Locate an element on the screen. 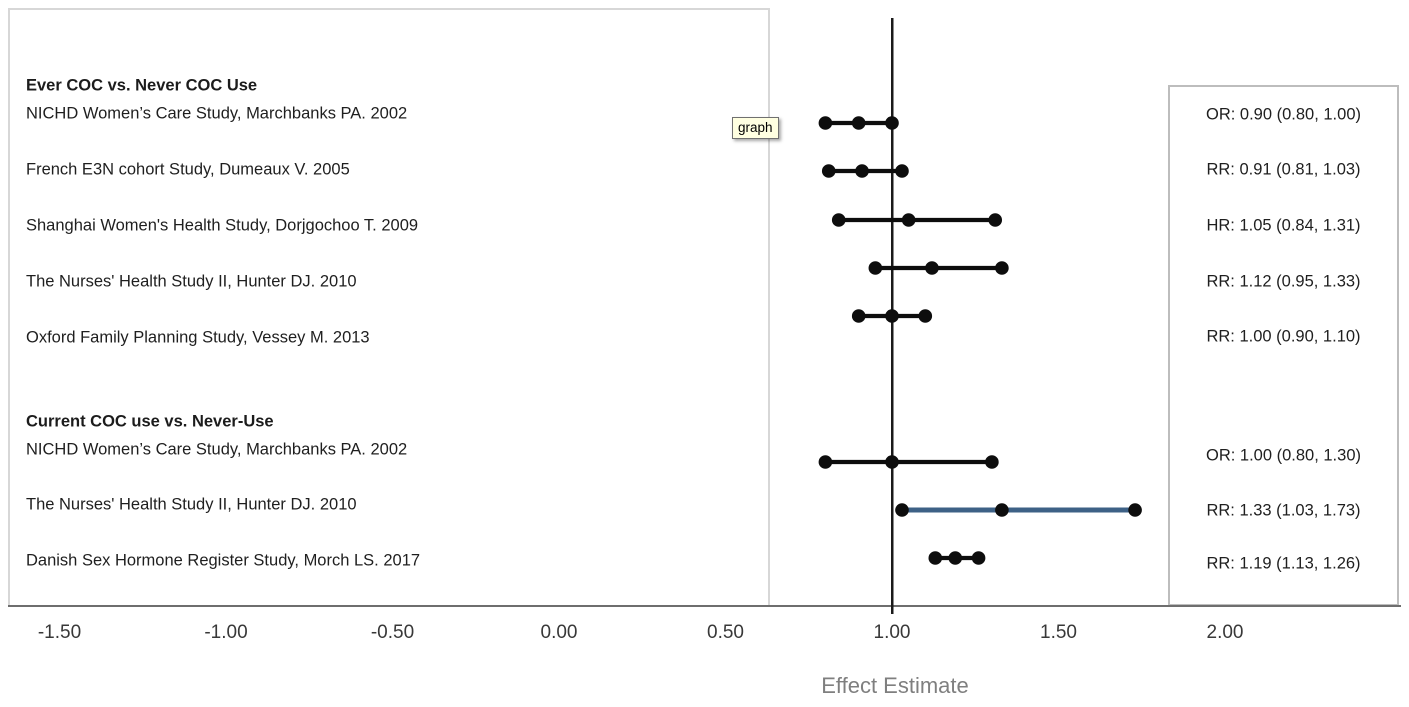 This screenshot has width=1409, height=707. x-axis-title: Effect Estimate is located at coordinates (895, 685).